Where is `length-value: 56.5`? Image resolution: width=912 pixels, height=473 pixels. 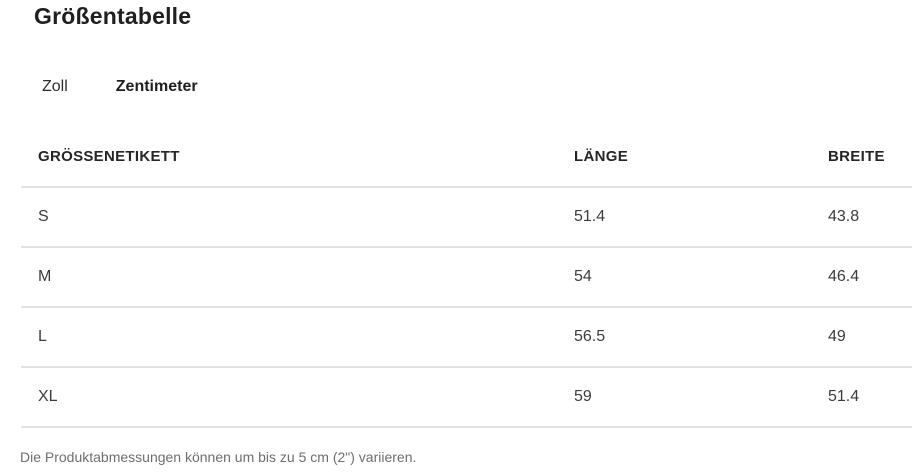 length-value: 56.5 is located at coordinates (590, 336).